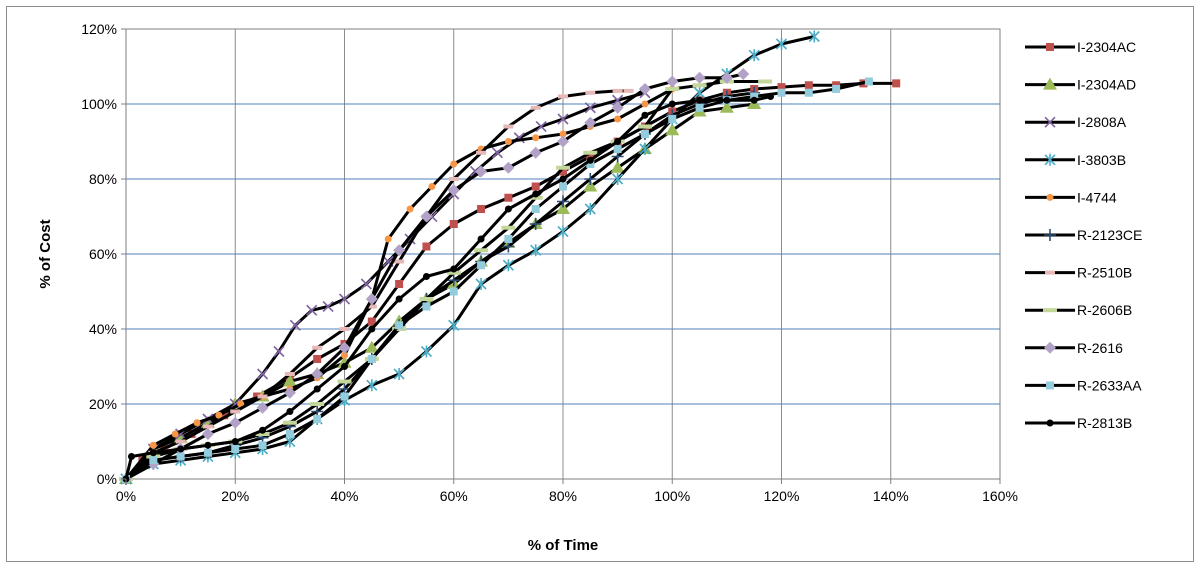 The height and width of the screenshot is (569, 1201). What do you see at coordinates (1000, 496) in the screenshot?
I see `x-tick-label: 160%` at bounding box center [1000, 496].